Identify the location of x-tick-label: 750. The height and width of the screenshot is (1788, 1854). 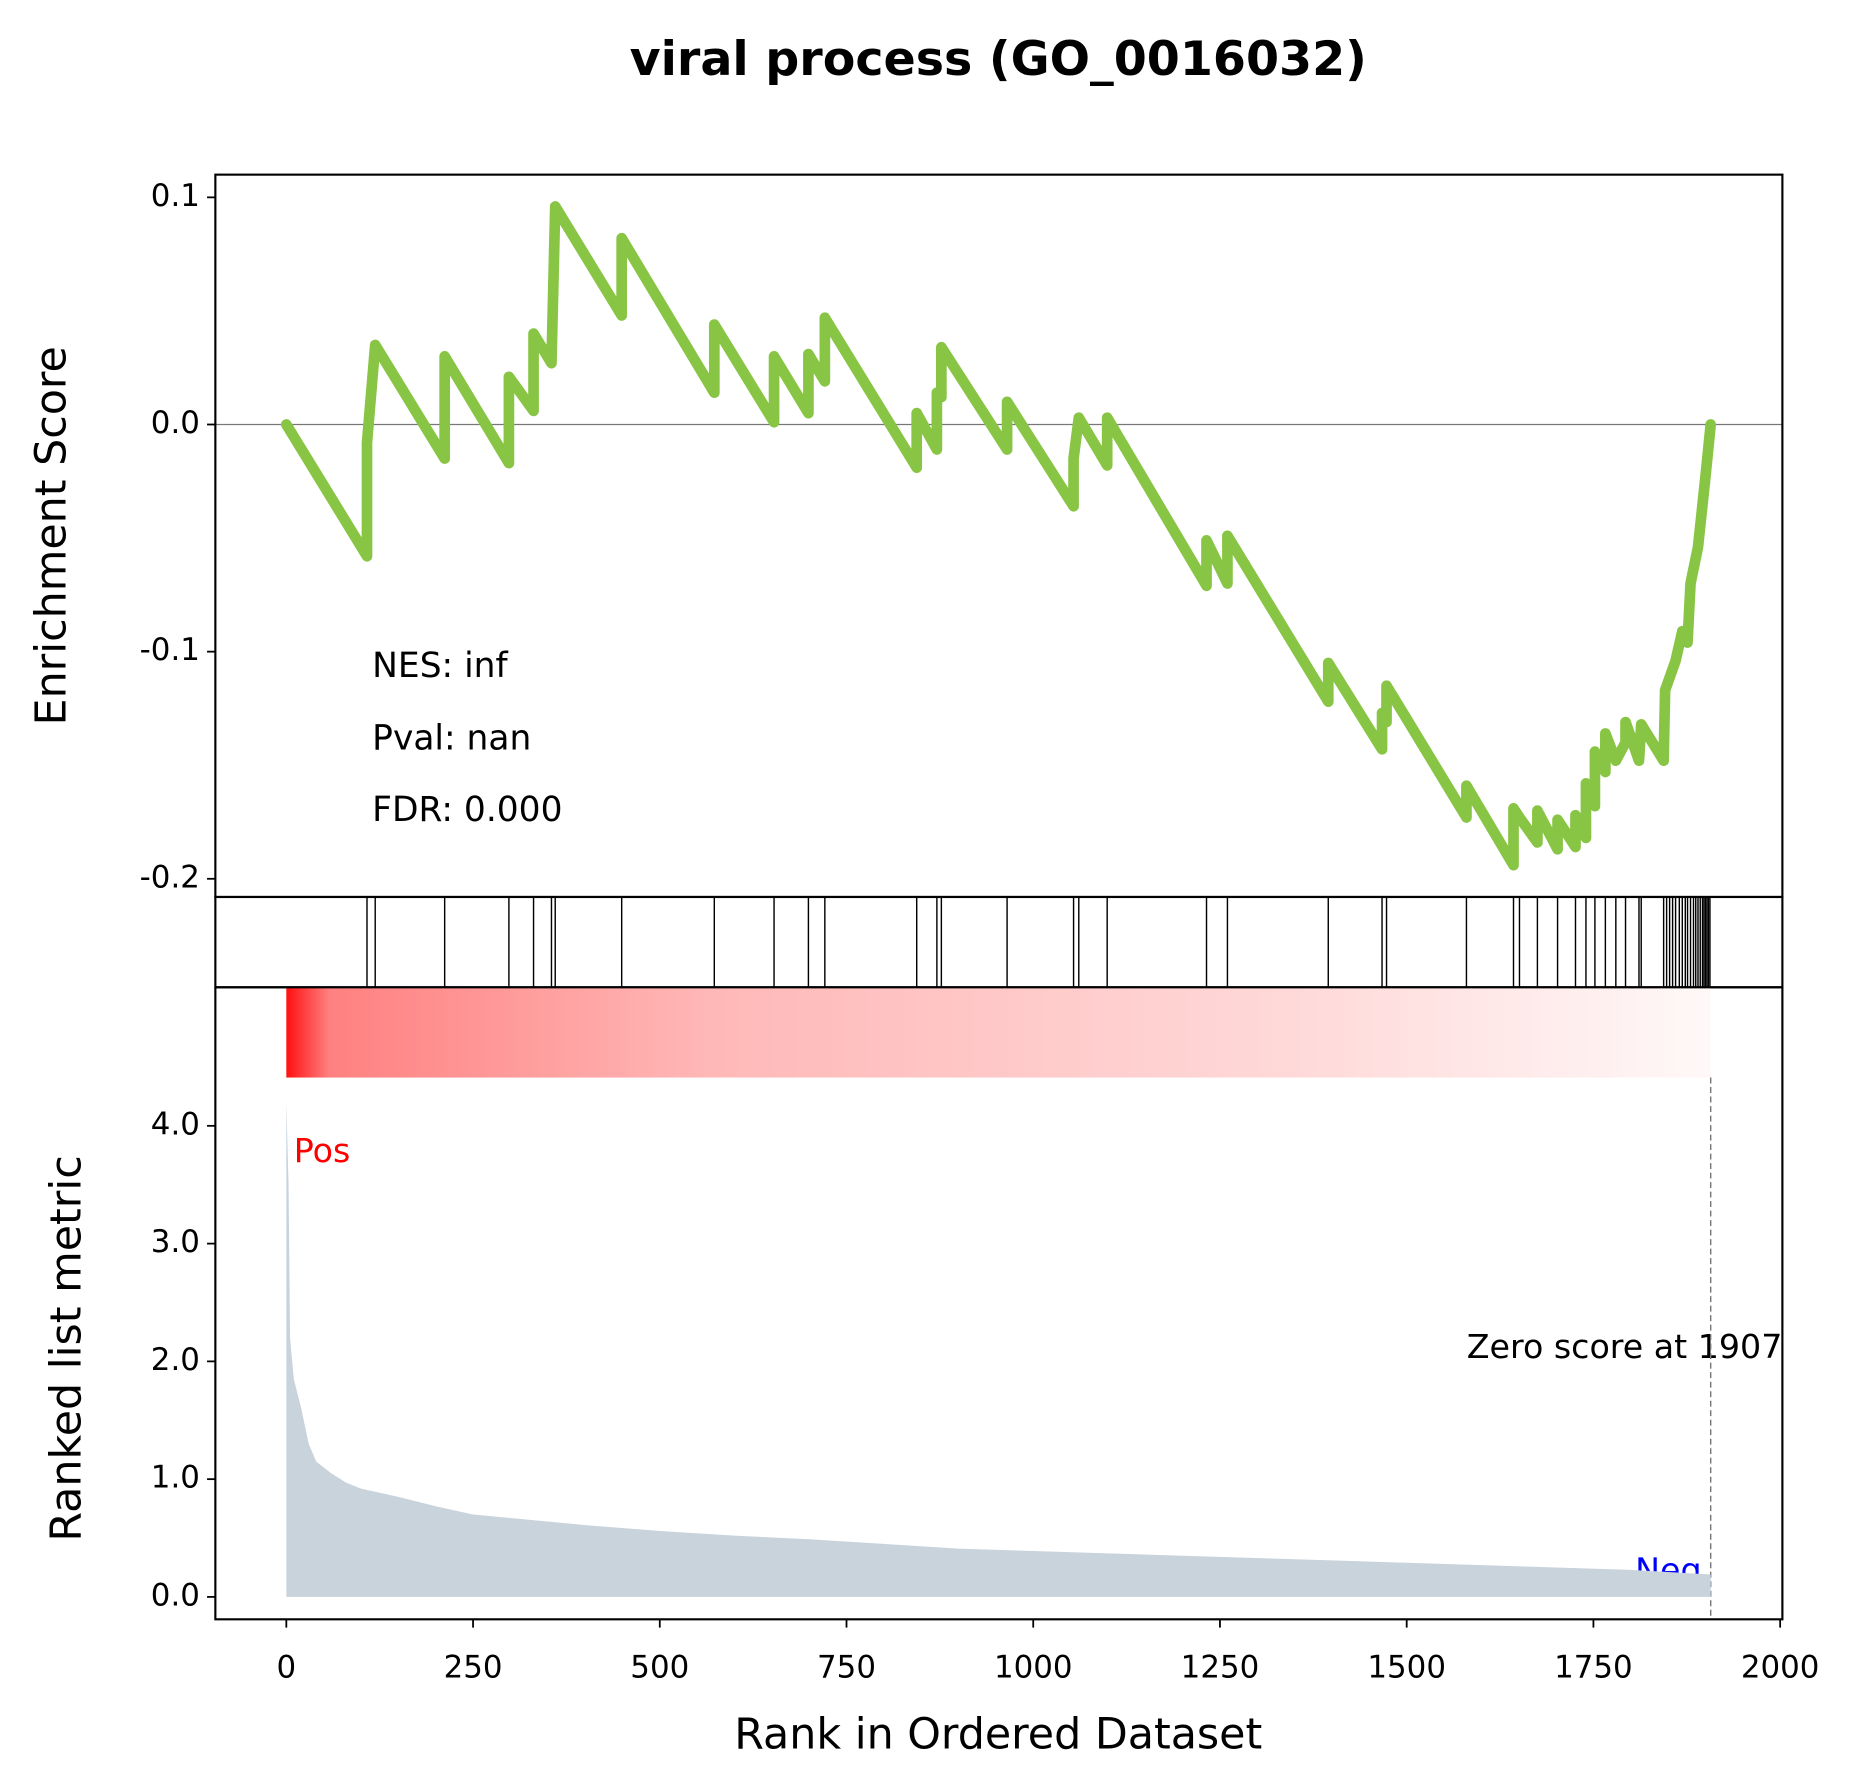
(846, 1668).